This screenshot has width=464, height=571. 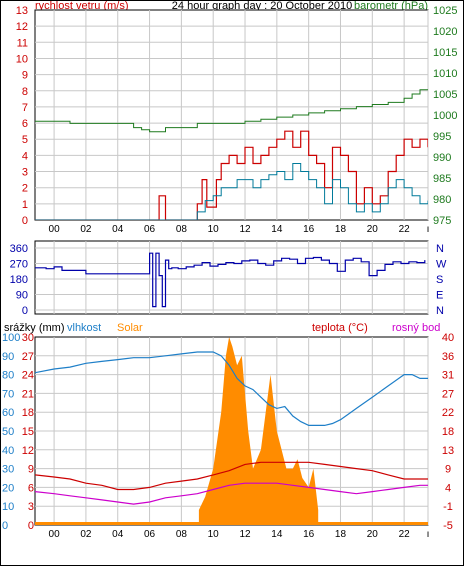 I want to click on temperature-tick-label: 4, so click(x=448, y=488).